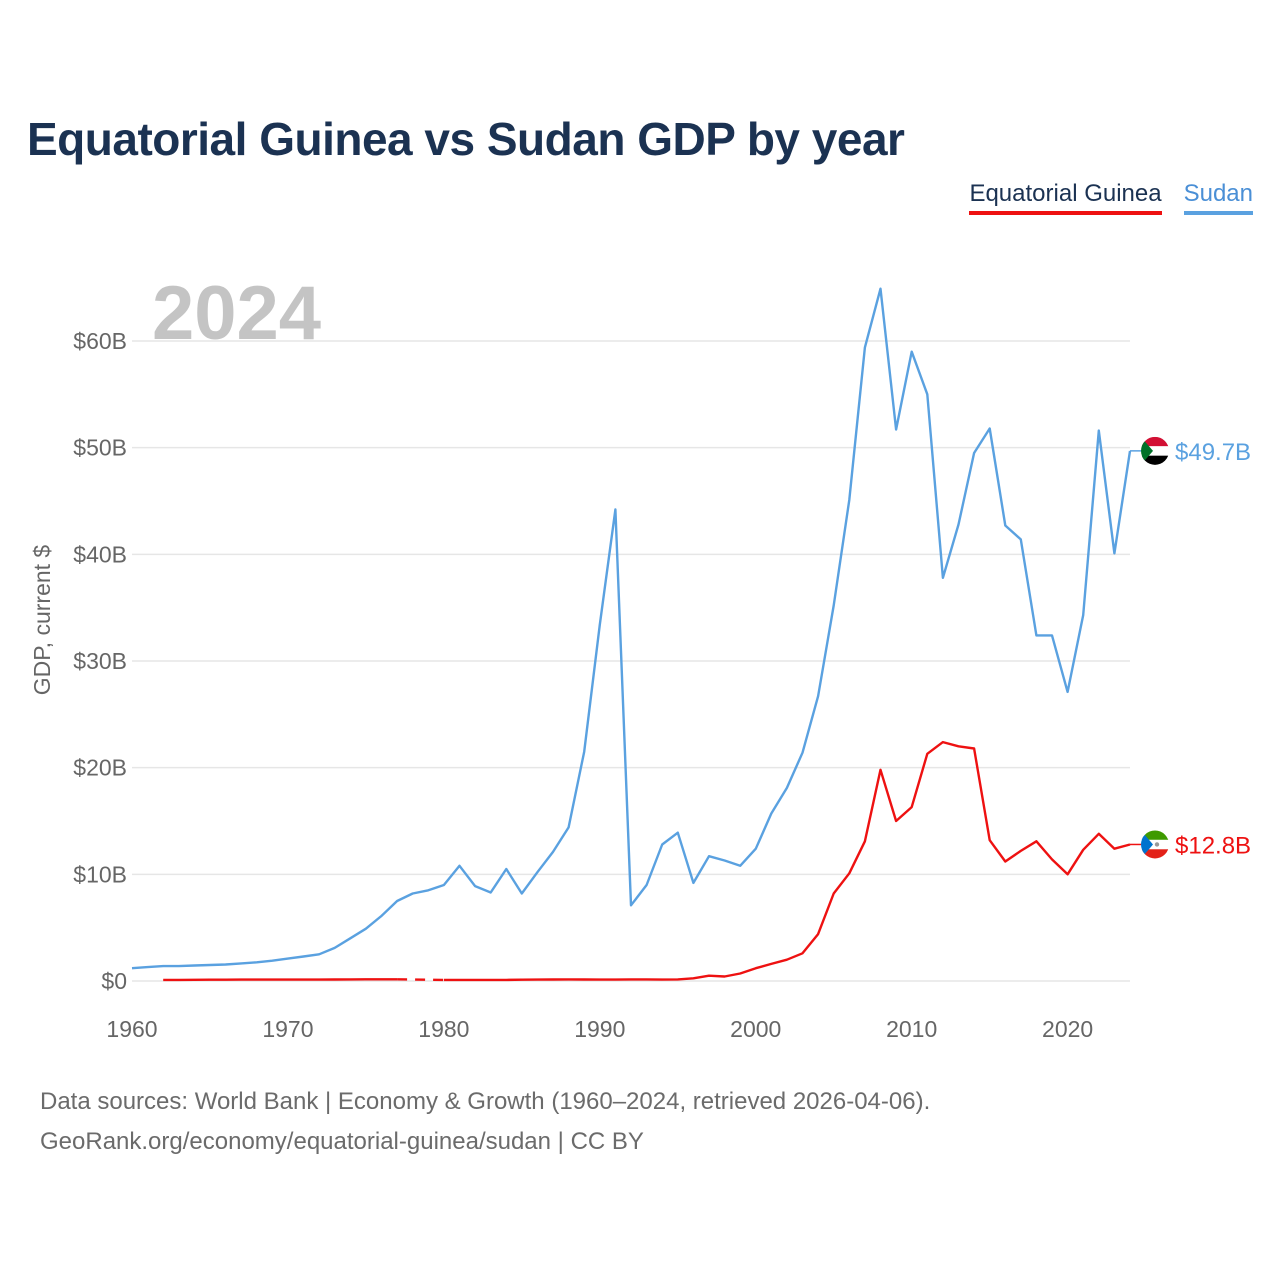  What do you see at coordinates (100, 448) in the screenshot?
I see `y-tick-label: $50B` at bounding box center [100, 448].